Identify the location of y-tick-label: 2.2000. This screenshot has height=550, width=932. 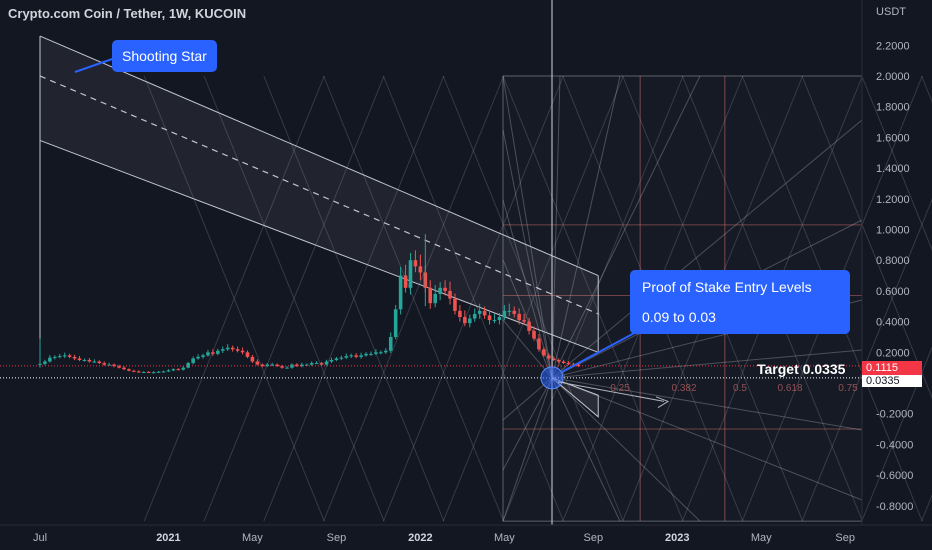
(893, 46).